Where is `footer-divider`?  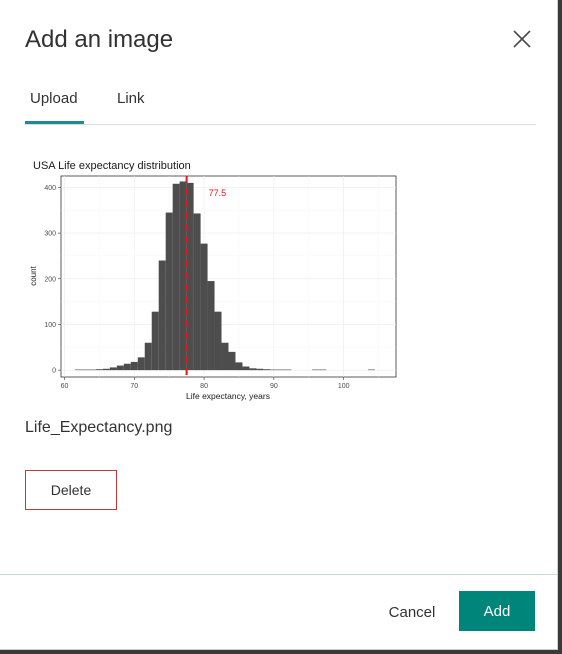 footer-divider is located at coordinates (278, 574).